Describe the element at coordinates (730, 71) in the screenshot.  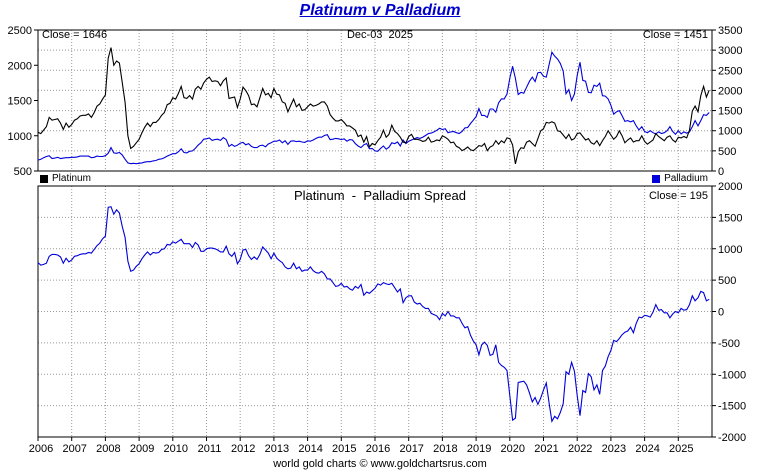
I see `right-tick-label: 2500` at that location.